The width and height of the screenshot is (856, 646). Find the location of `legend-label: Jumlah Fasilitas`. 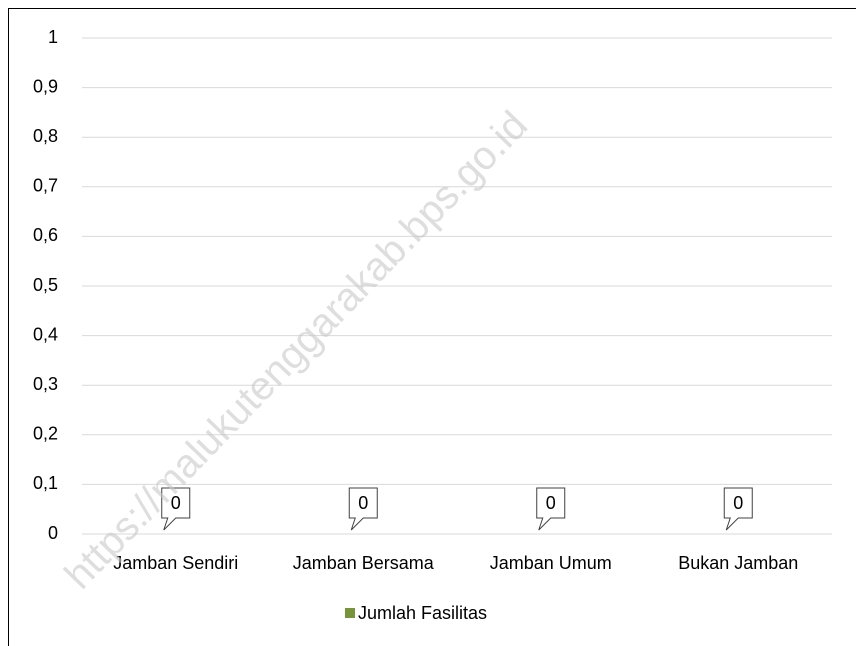

legend-label: Jumlah Fasilitas is located at coordinates (422, 613).